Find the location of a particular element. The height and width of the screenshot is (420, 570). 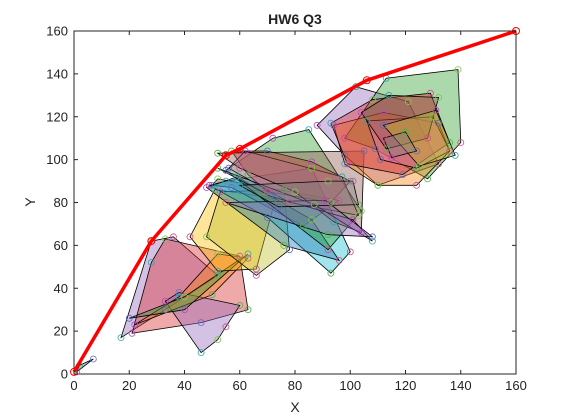

y-tick-label: 40 is located at coordinates (61, 288).